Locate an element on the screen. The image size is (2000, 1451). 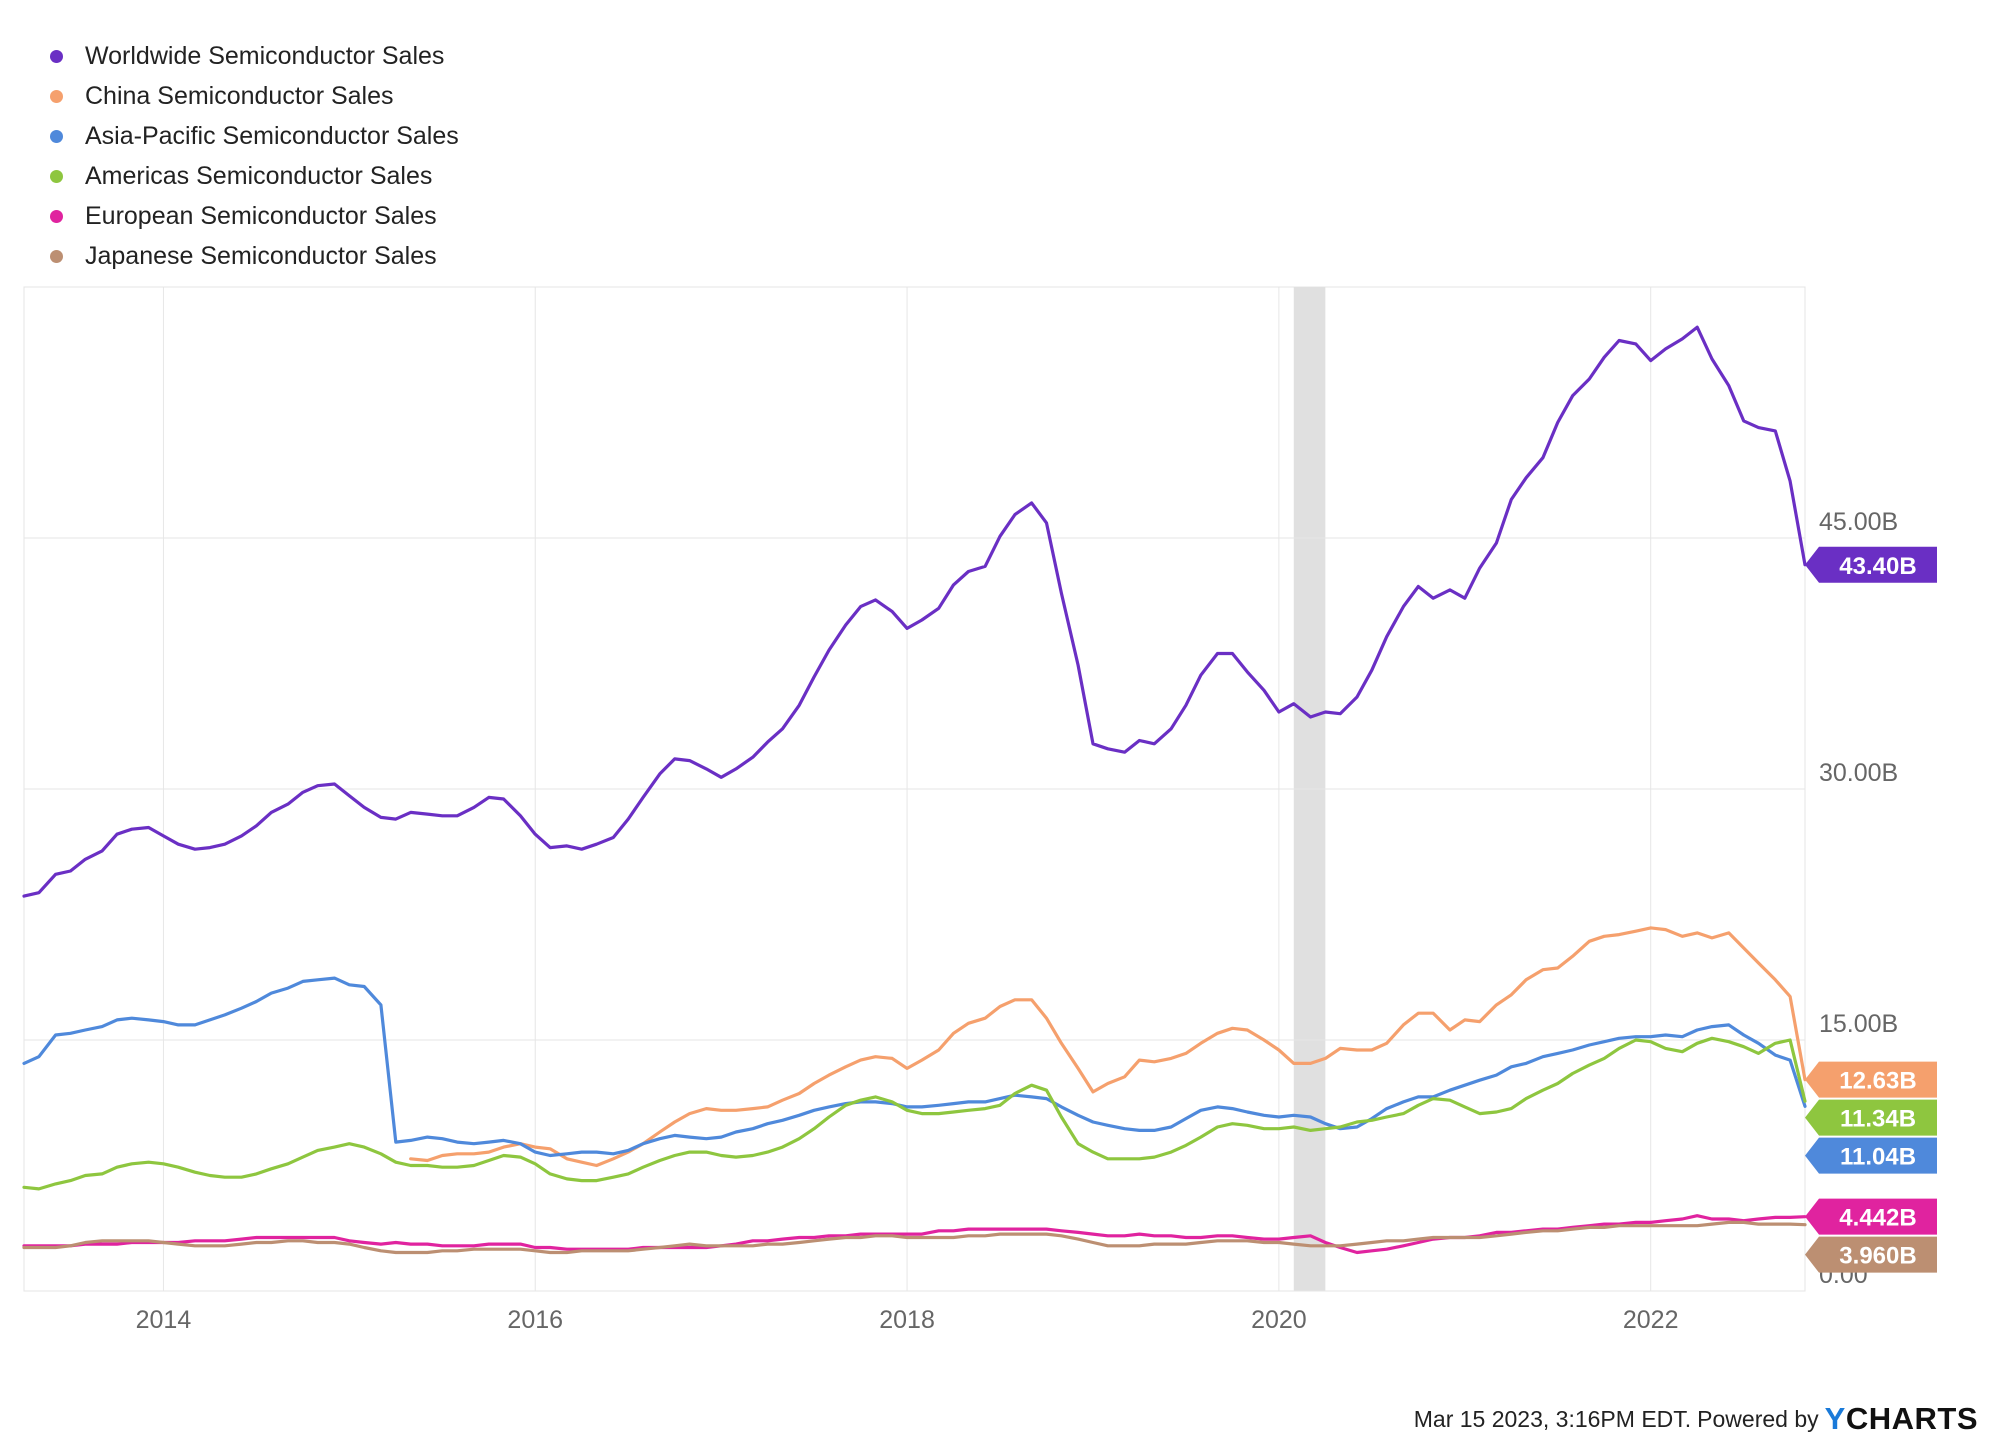
legend-label-worldwide: Worldwide Semiconductor Sales is located at coordinates (265, 55).